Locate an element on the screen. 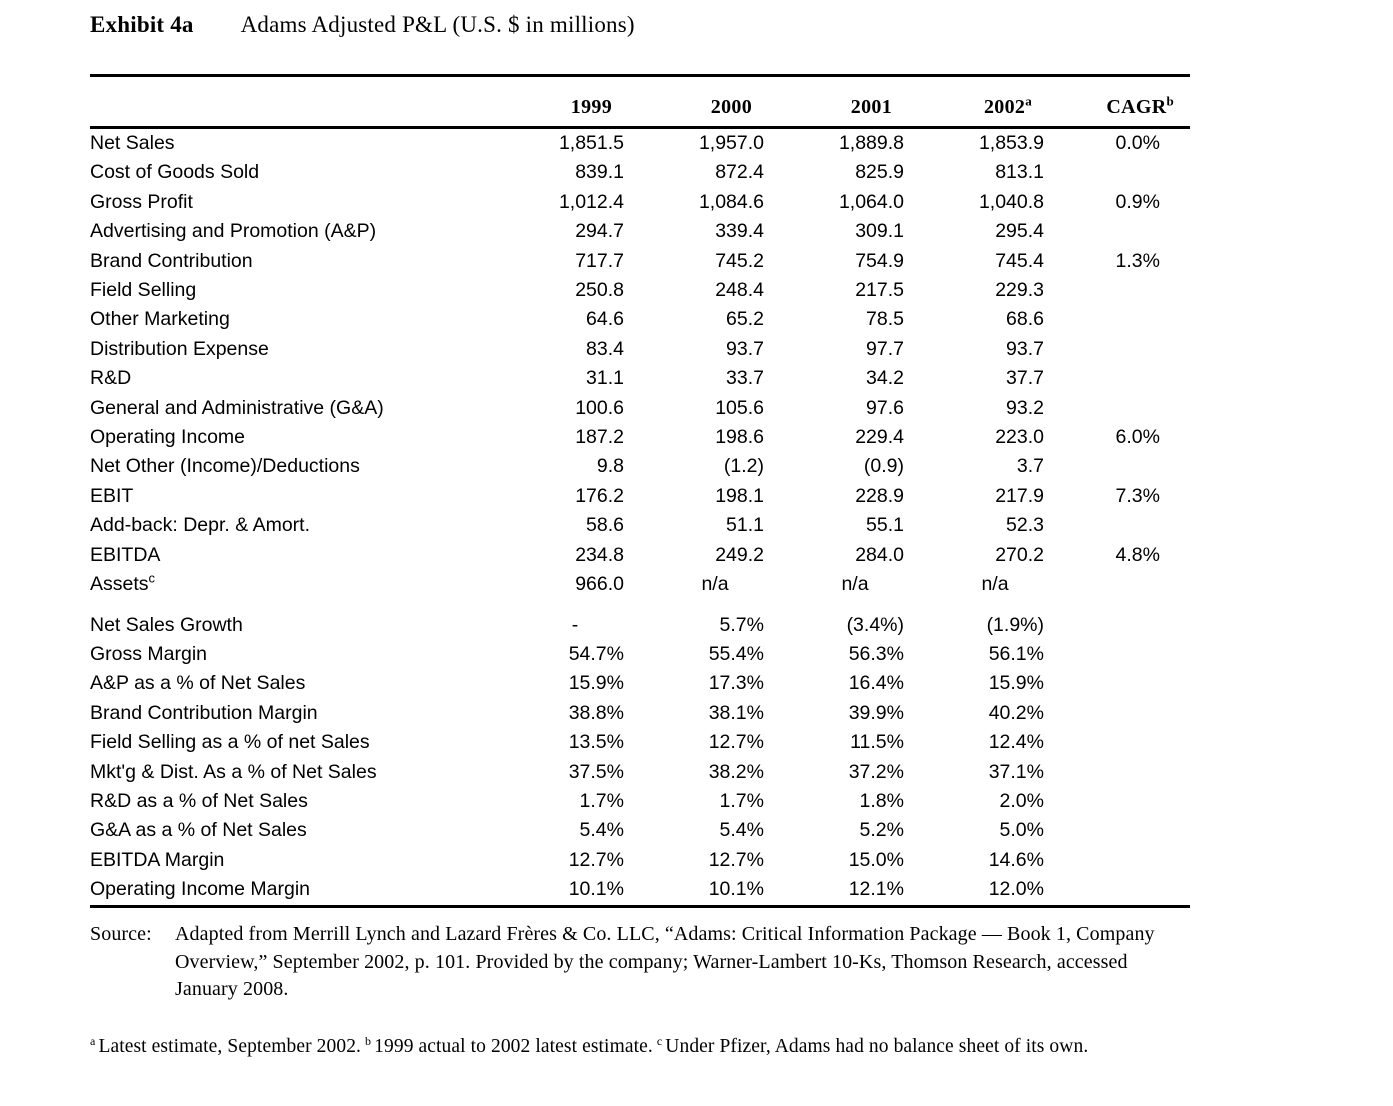 Image resolution: width=1393 pixels, height=1106 pixels. cell-2002: 37.1% is located at coordinates (1016, 771).